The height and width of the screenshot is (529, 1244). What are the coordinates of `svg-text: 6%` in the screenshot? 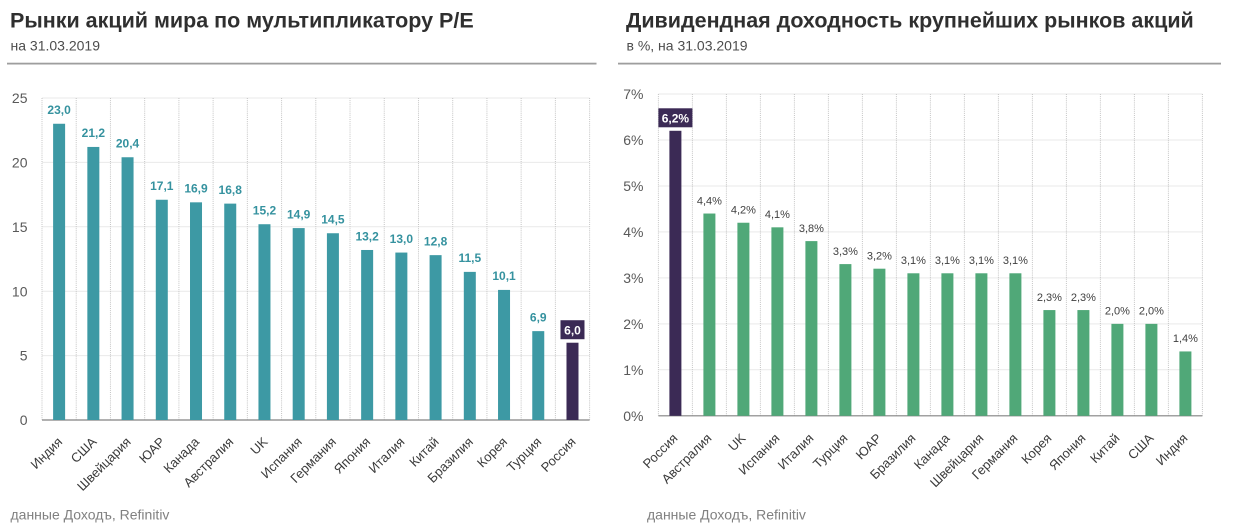 It's located at (633, 140).